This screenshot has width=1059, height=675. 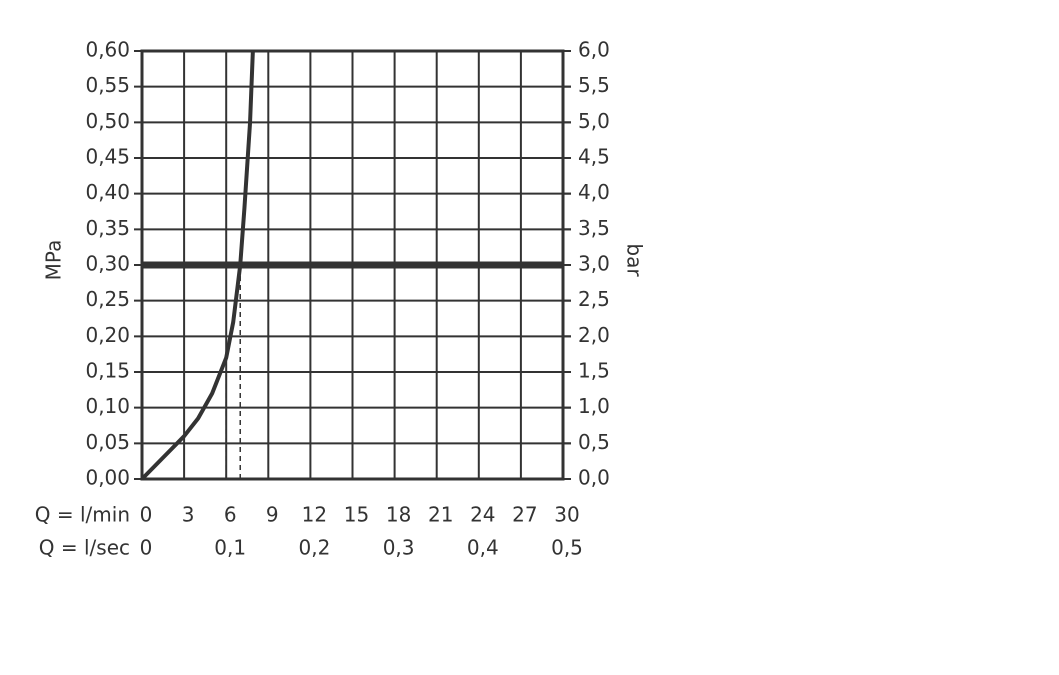 What do you see at coordinates (188, 515) in the screenshot?
I see `x-tick-label: 3` at bounding box center [188, 515].